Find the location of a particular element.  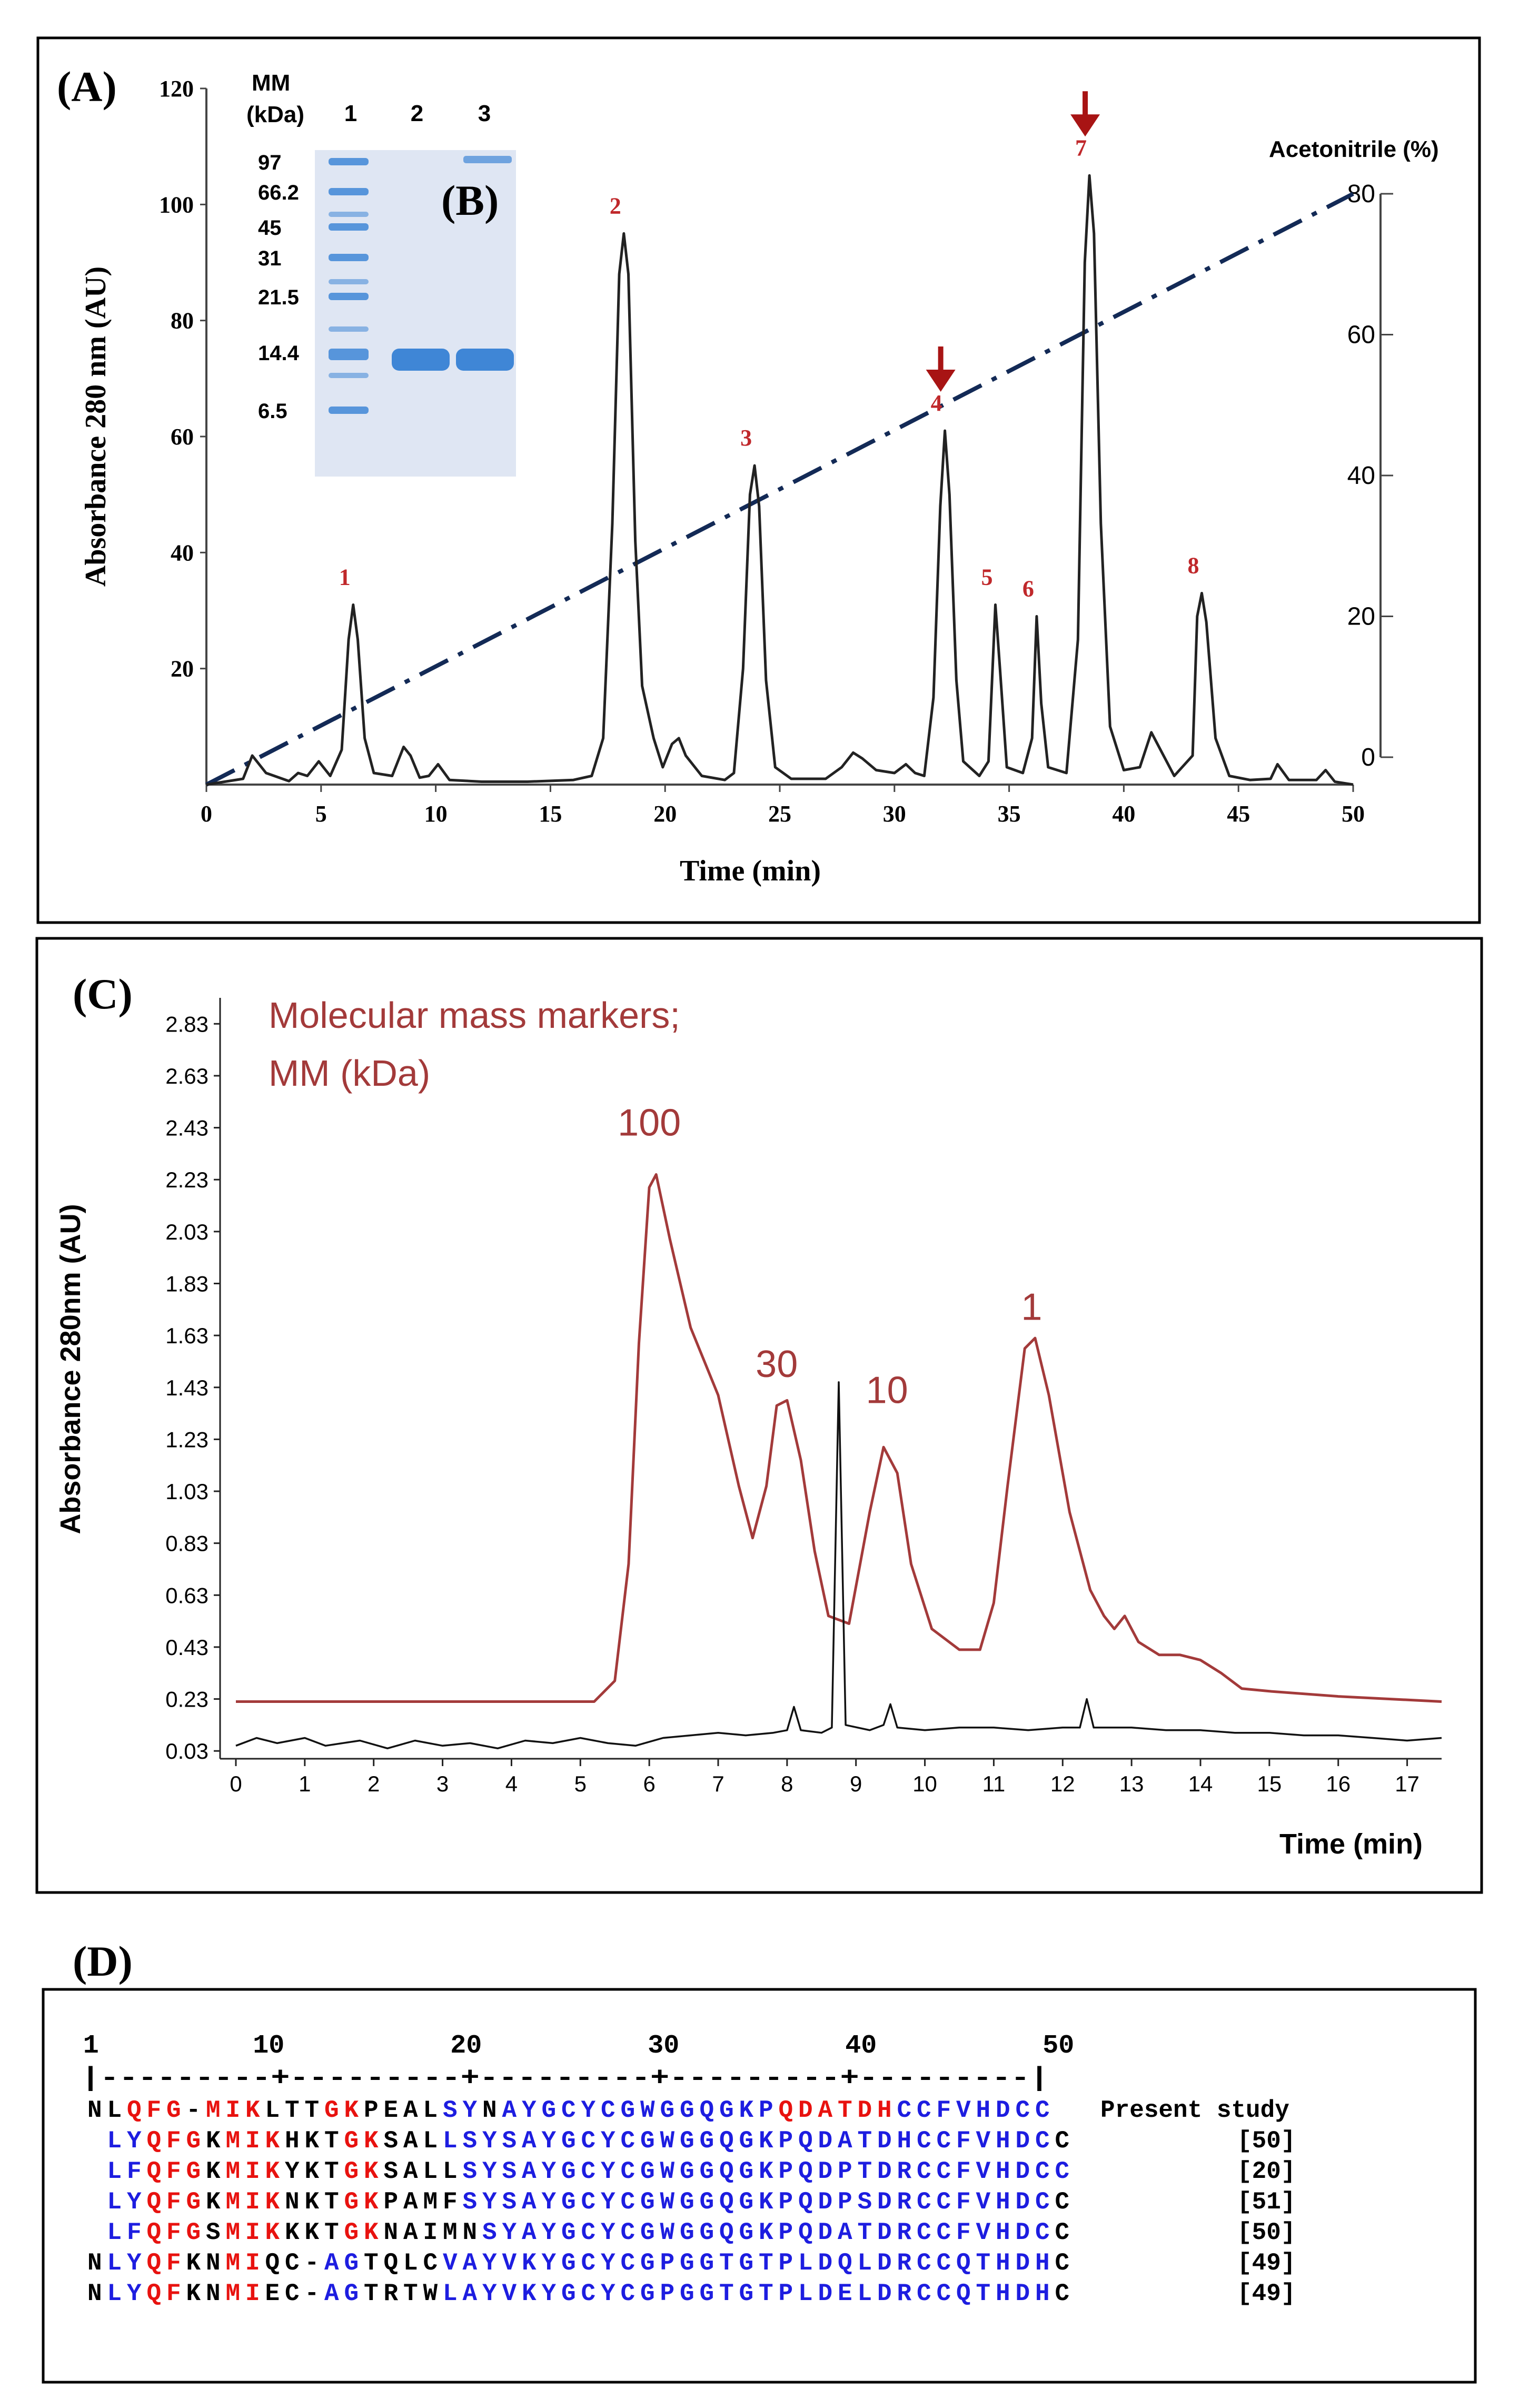

chart-a-peak-label-5: 5 is located at coordinates (986, 577).